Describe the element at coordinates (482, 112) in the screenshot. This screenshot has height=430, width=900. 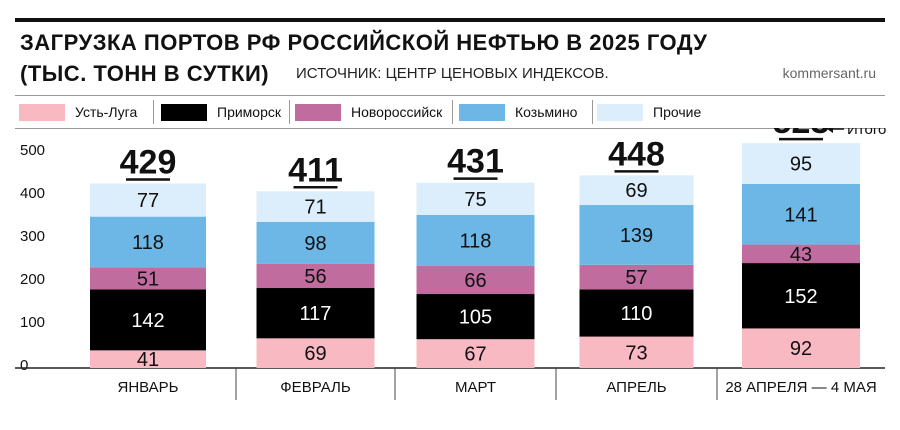
I see `legend-swatch-kozmino` at that location.